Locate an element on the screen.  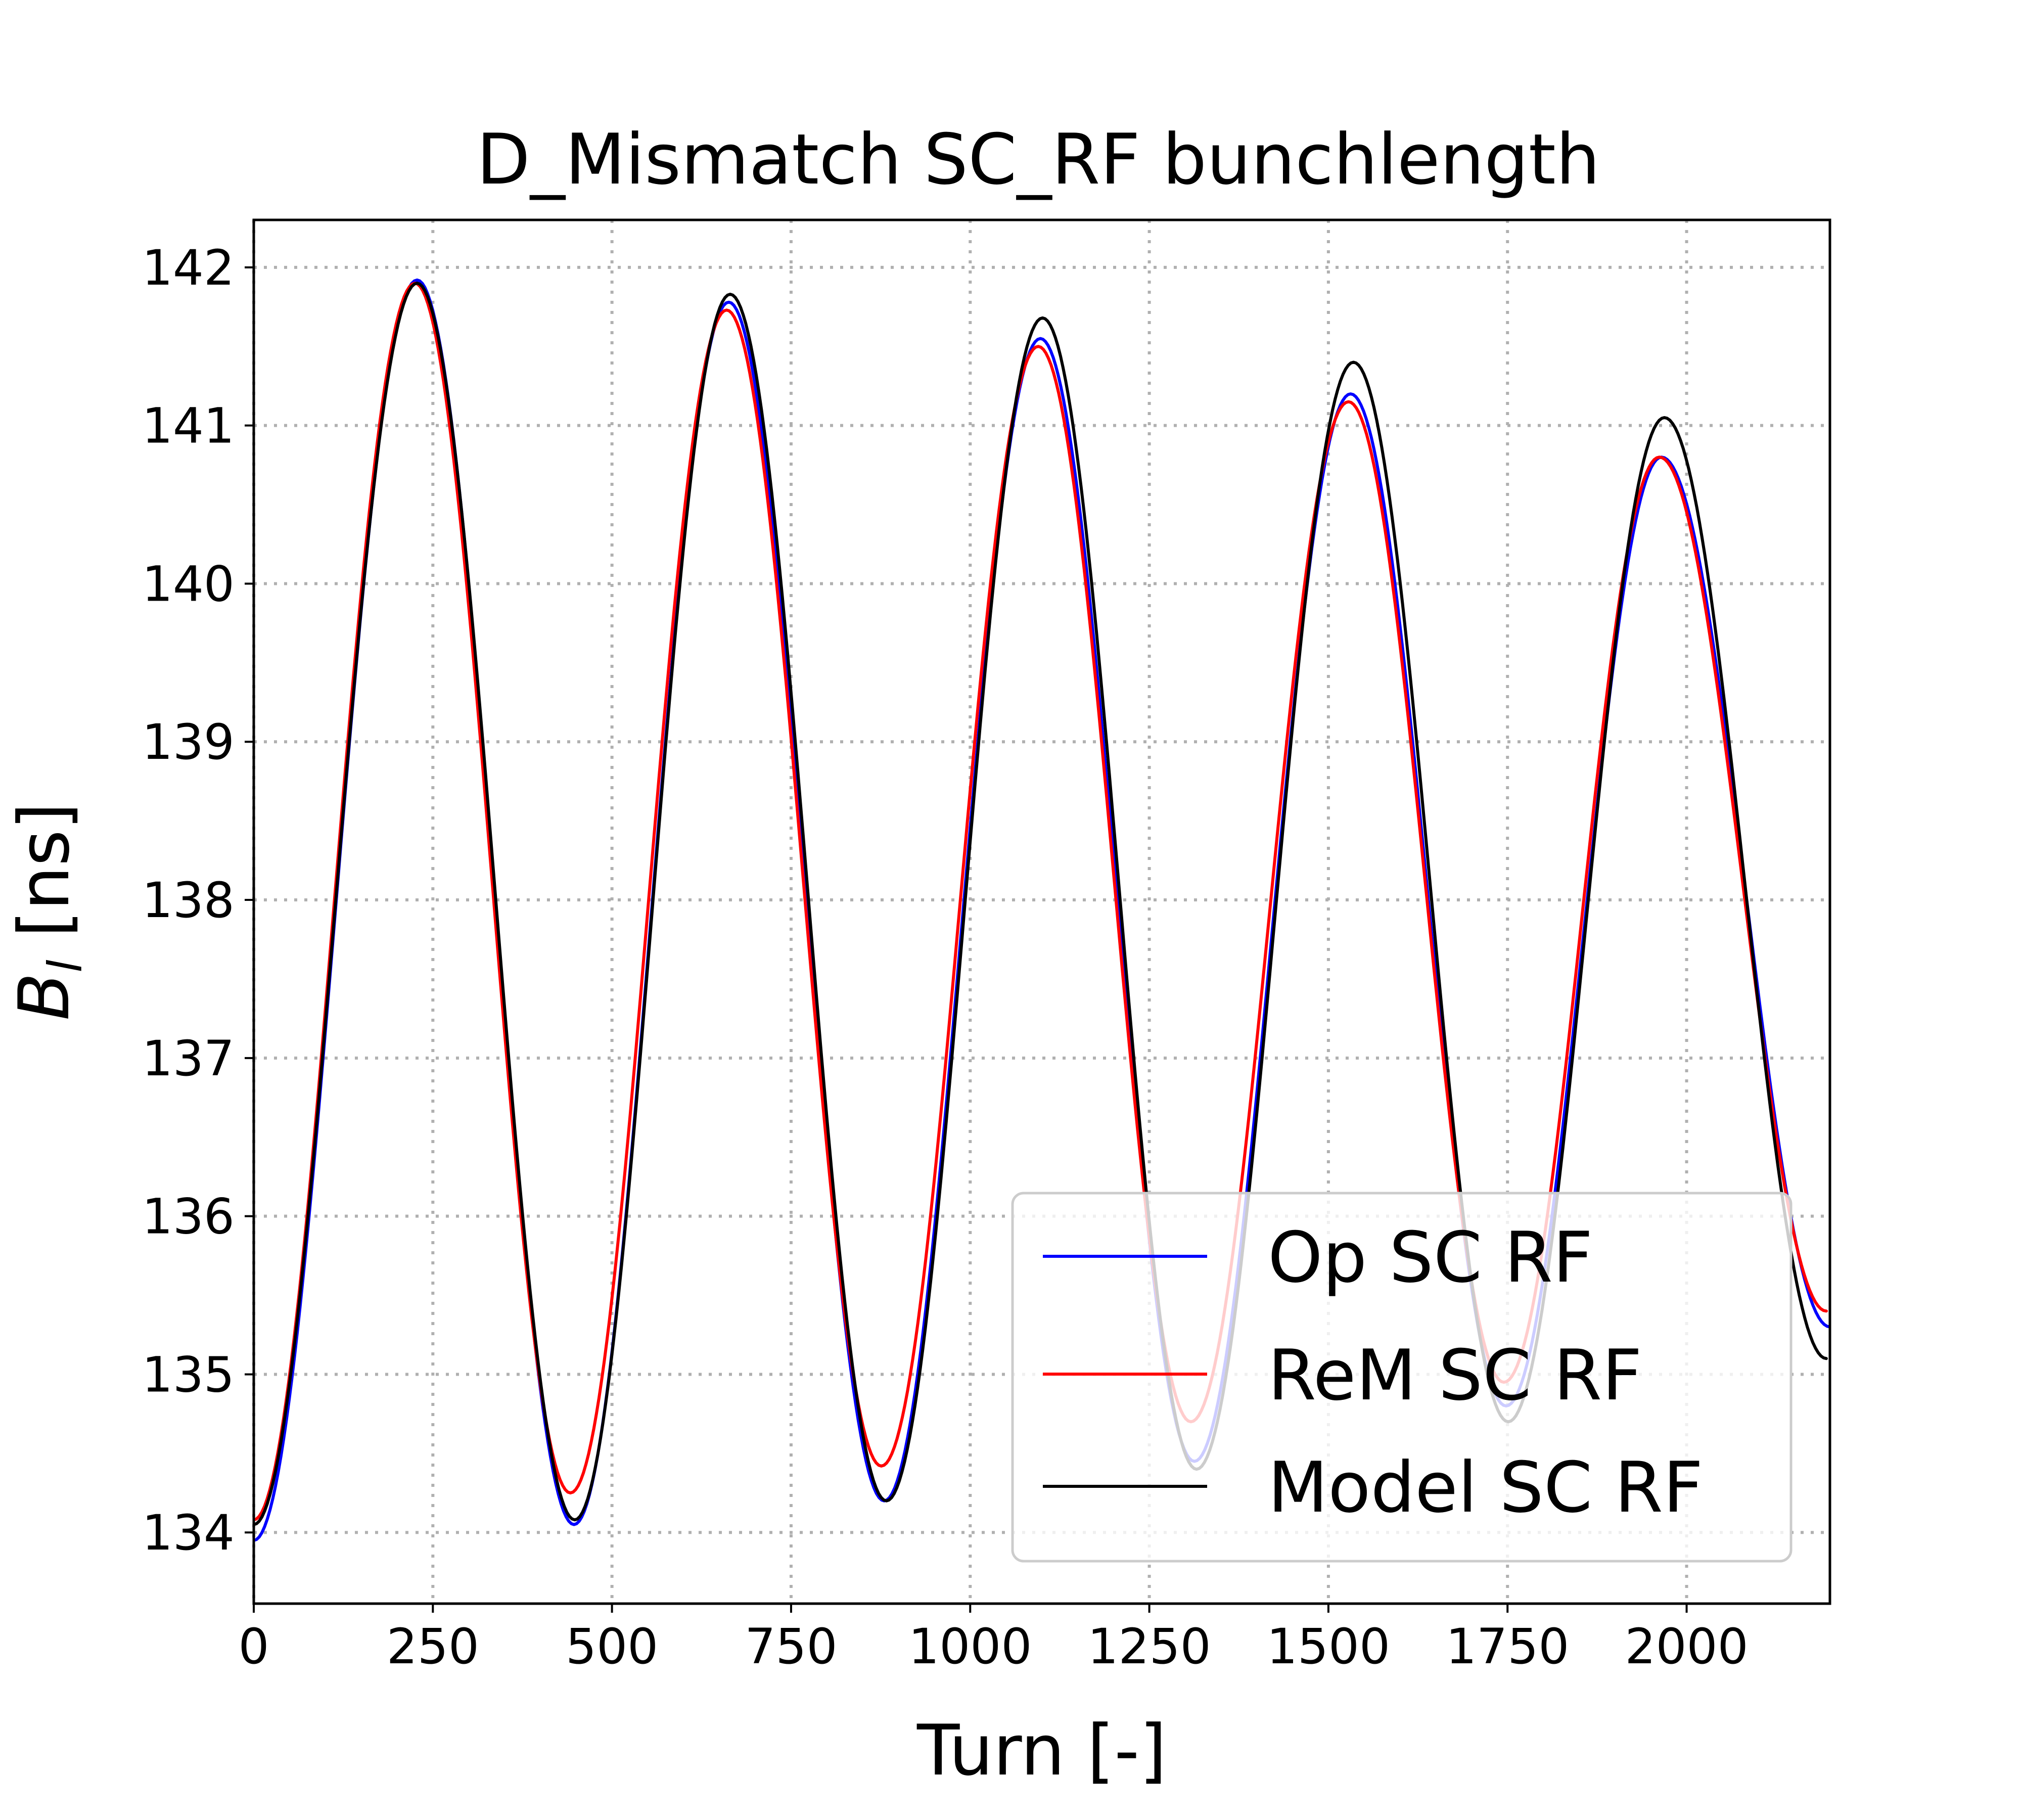
x-tick-label: 1000 is located at coordinates (970, 1646).